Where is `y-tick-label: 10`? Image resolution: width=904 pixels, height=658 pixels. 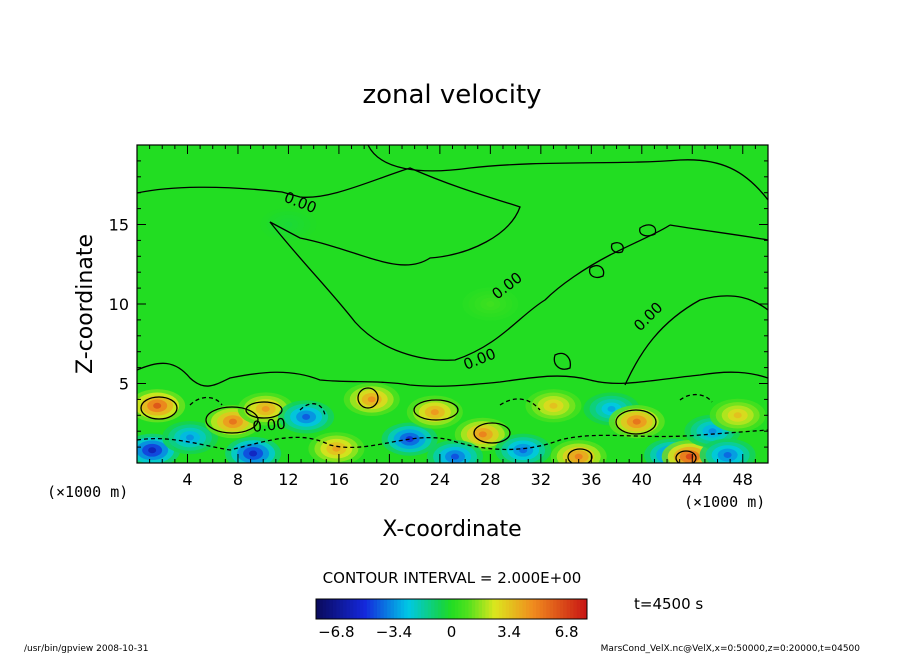
y-tick-label: 10 is located at coordinates (119, 304).